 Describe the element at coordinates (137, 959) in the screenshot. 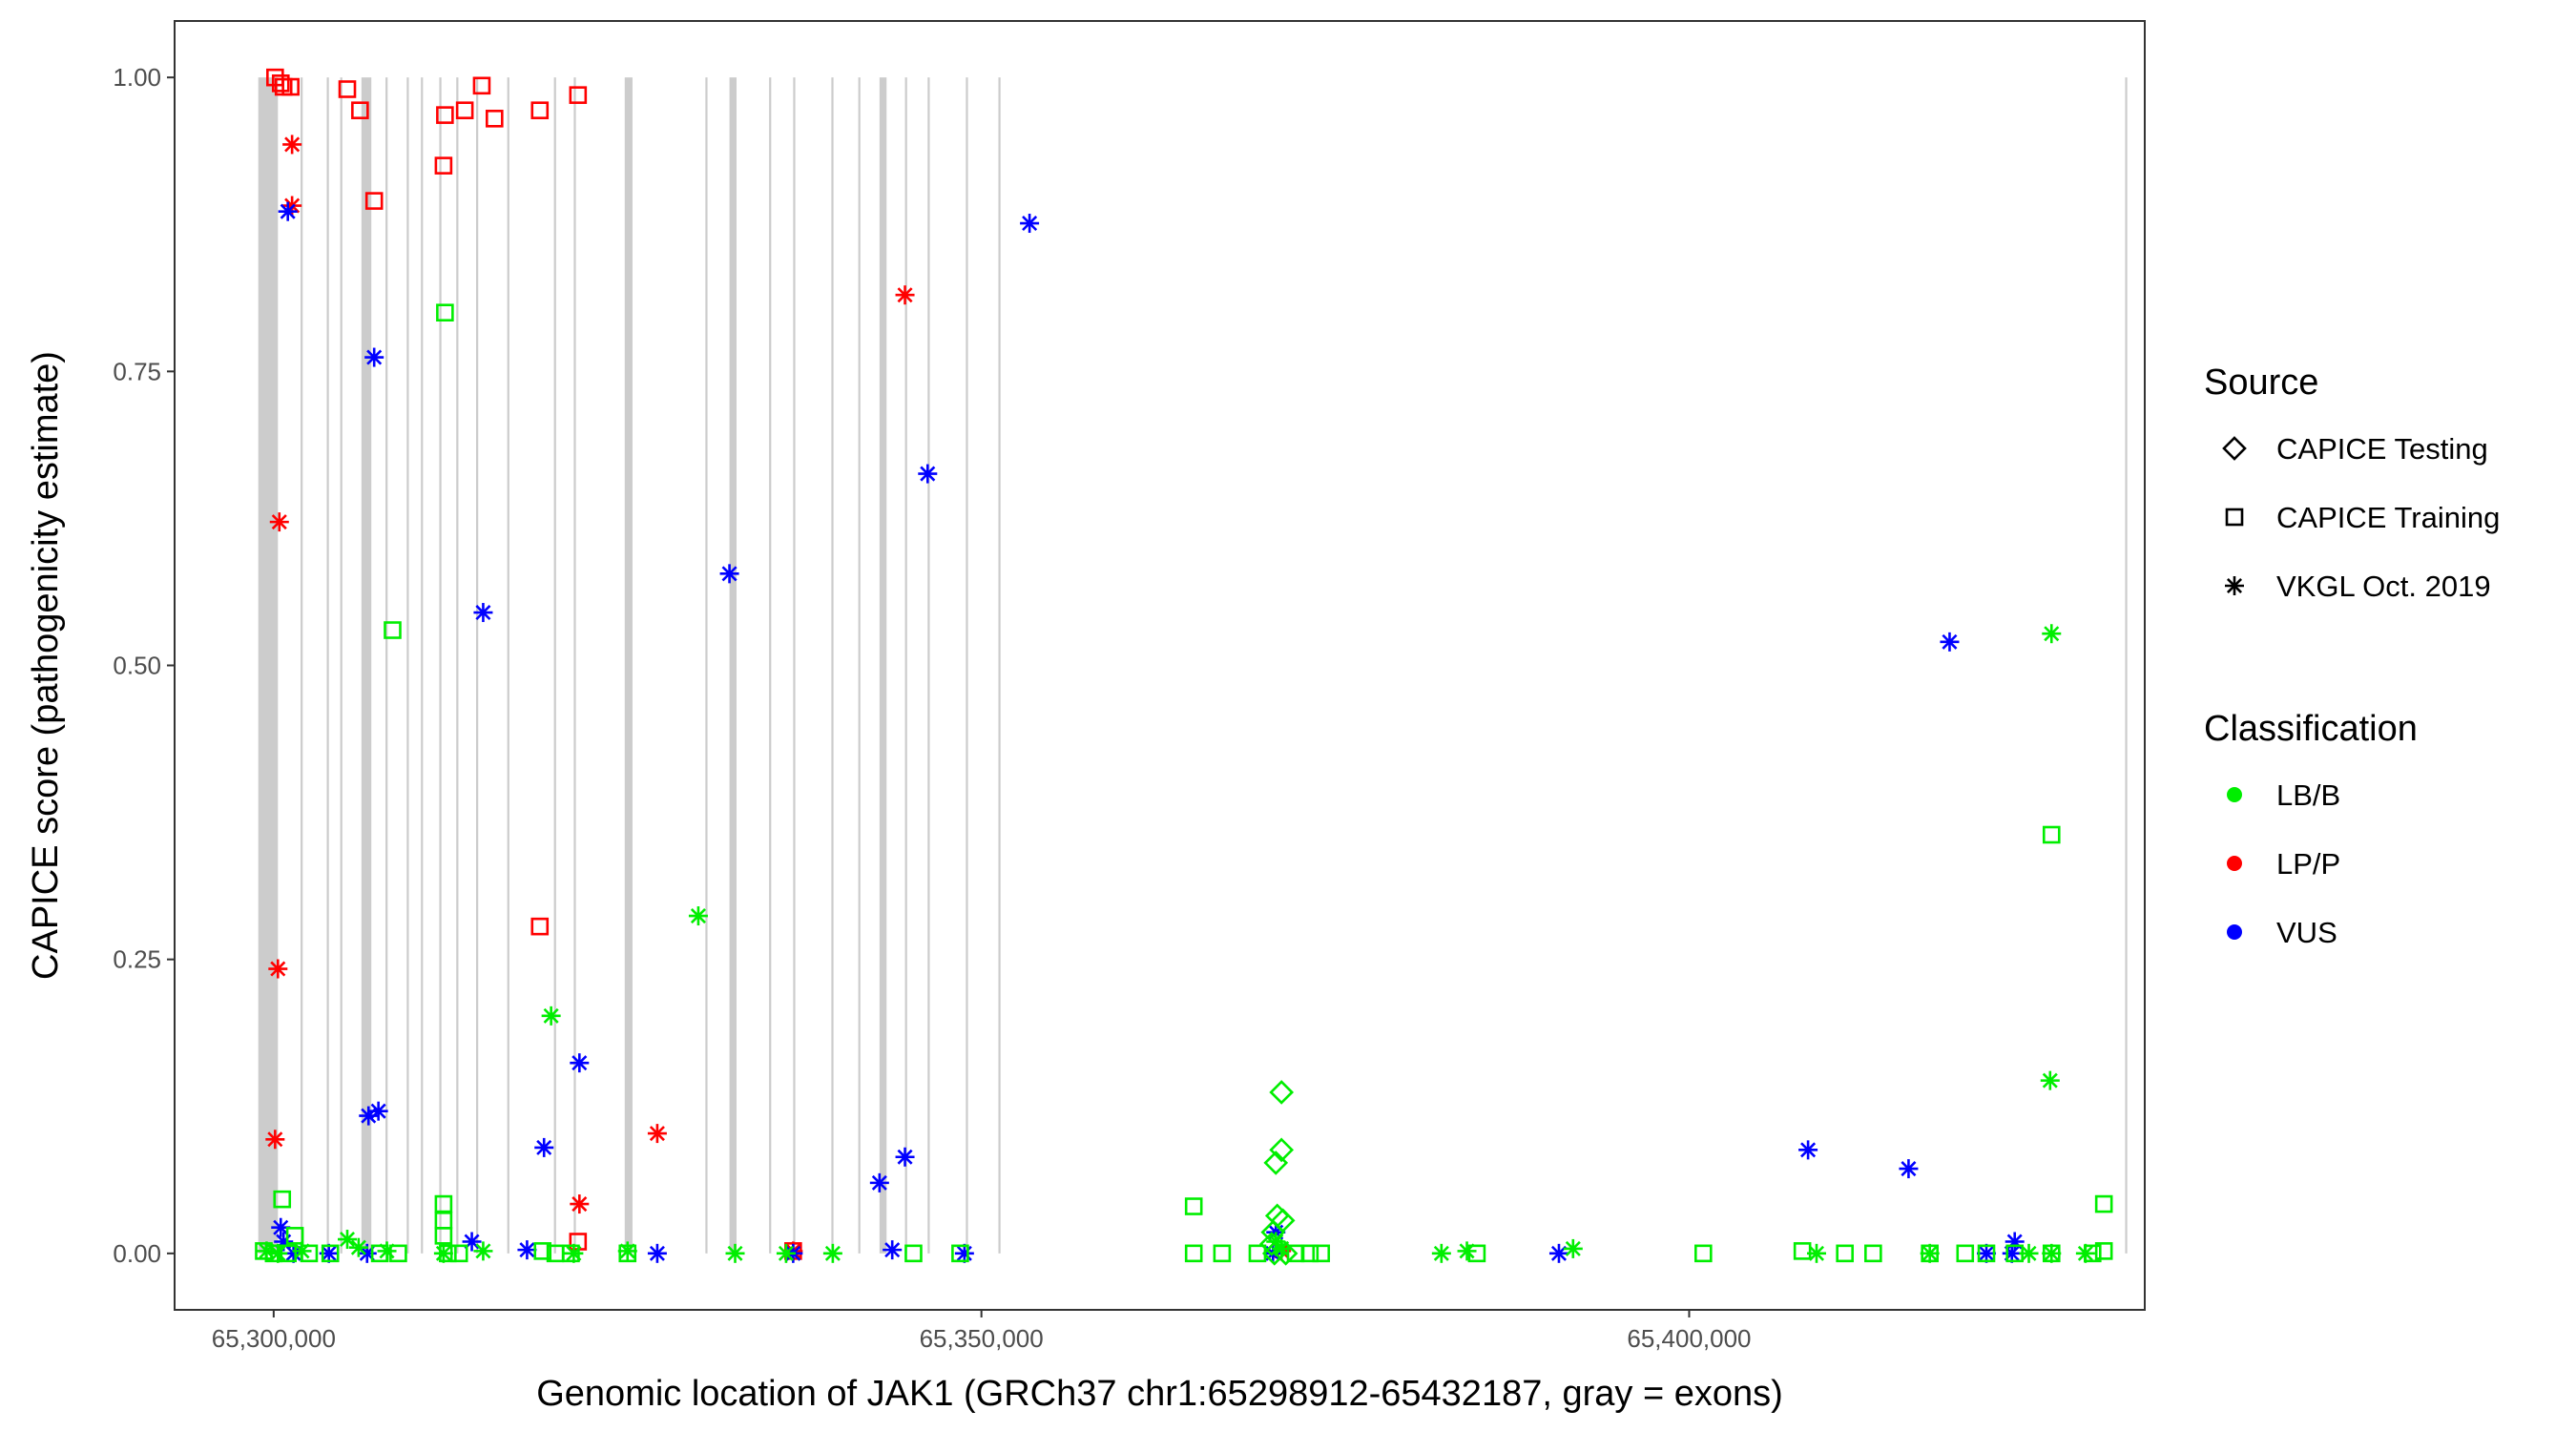

I see `y-tick-label: 0.25` at that location.